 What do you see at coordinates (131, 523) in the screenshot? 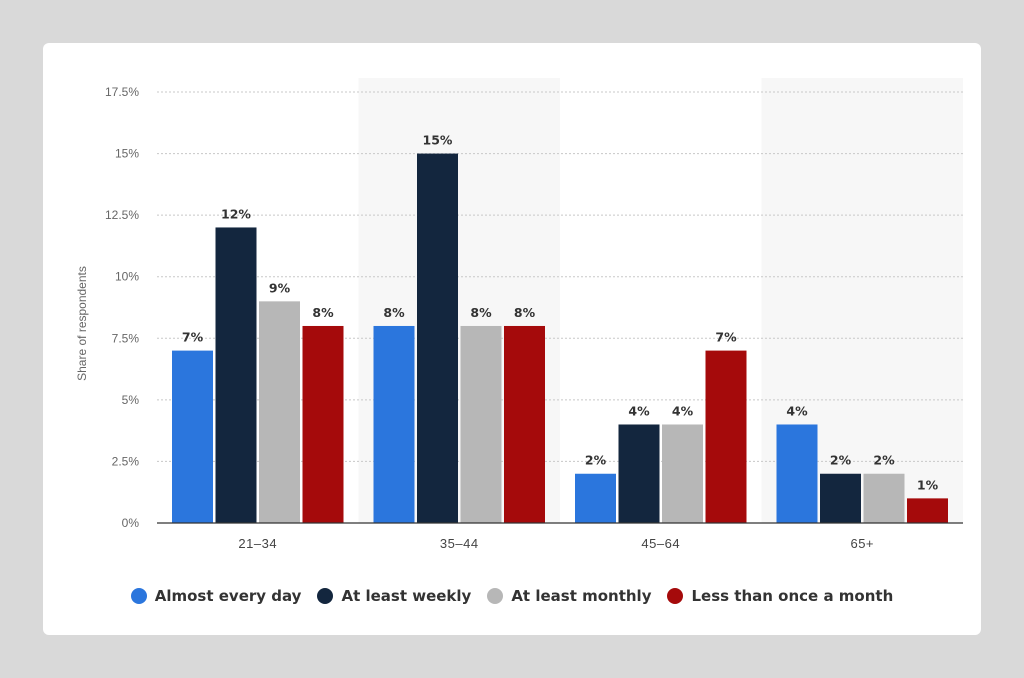
I see `y-tick-label: 0%` at bounding box center [131, 523].